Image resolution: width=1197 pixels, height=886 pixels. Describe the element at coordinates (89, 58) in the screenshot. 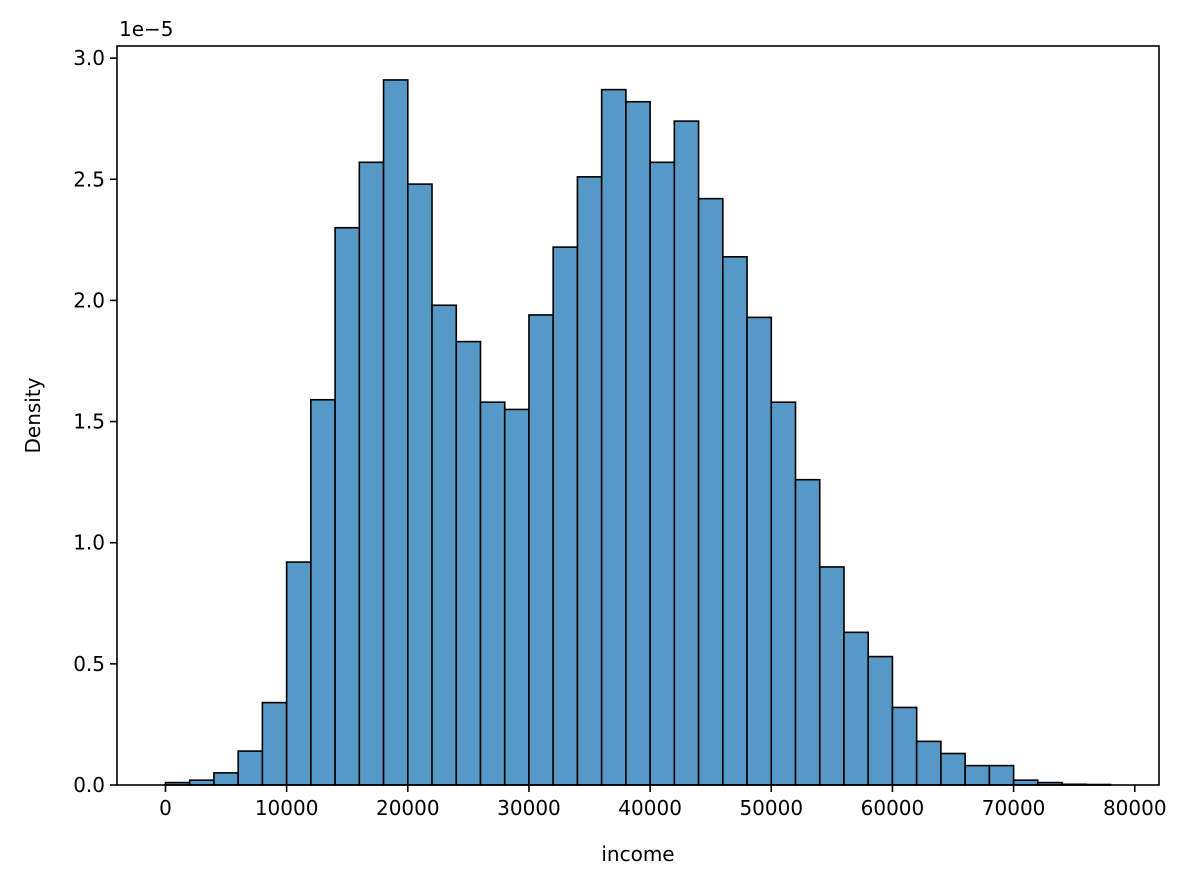

I see `y-tick-label: 3.0` at that location.